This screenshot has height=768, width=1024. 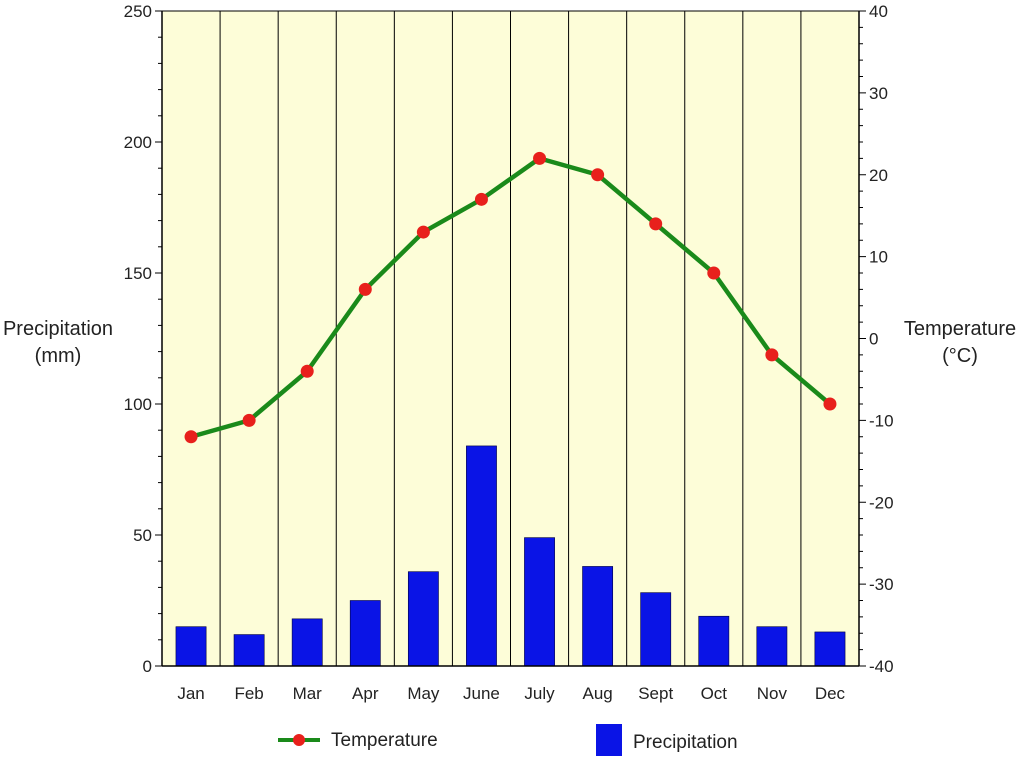 What do you see at coordinates (481, 199) in the screenshot?
I see `temperature-point-june` at bounding box center [481, 199].